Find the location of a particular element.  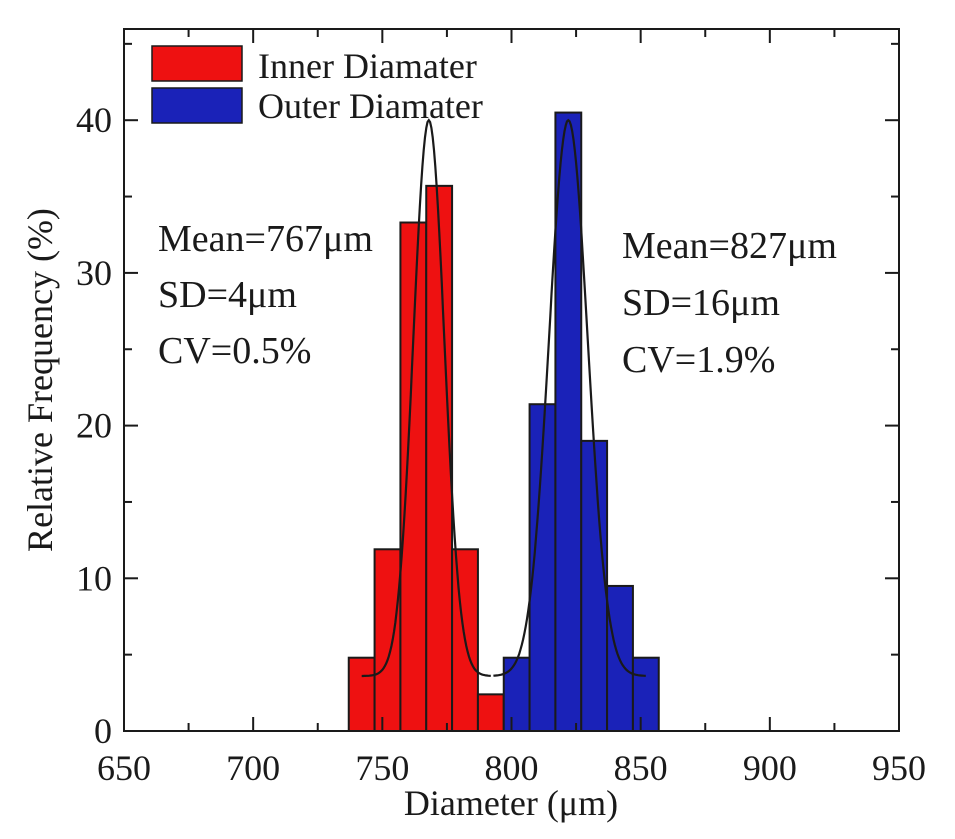

x-tick-label: 800 is located at coordinates (512, 768).